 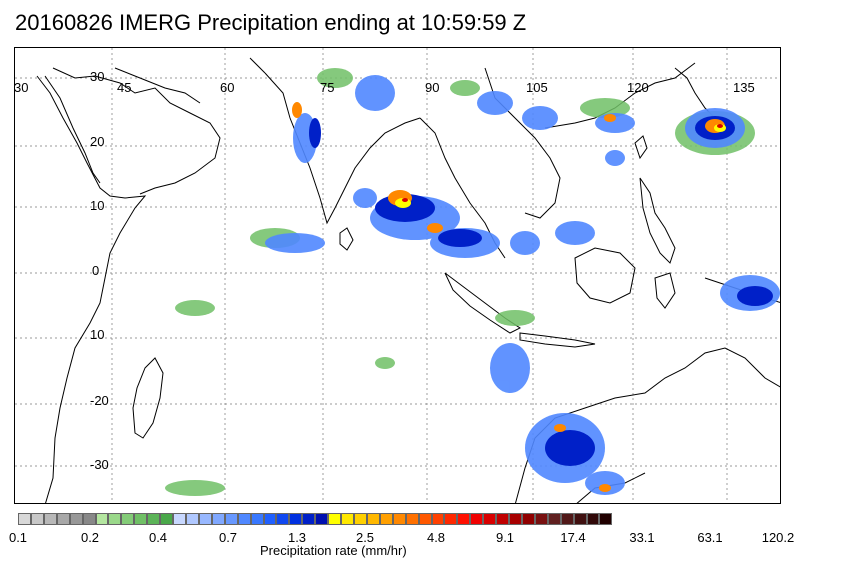 What do you see at coordinates (778, 537) in the screenshot?
I see `legend-tick-120.2: 120.2` at bounding box center [778, 537].